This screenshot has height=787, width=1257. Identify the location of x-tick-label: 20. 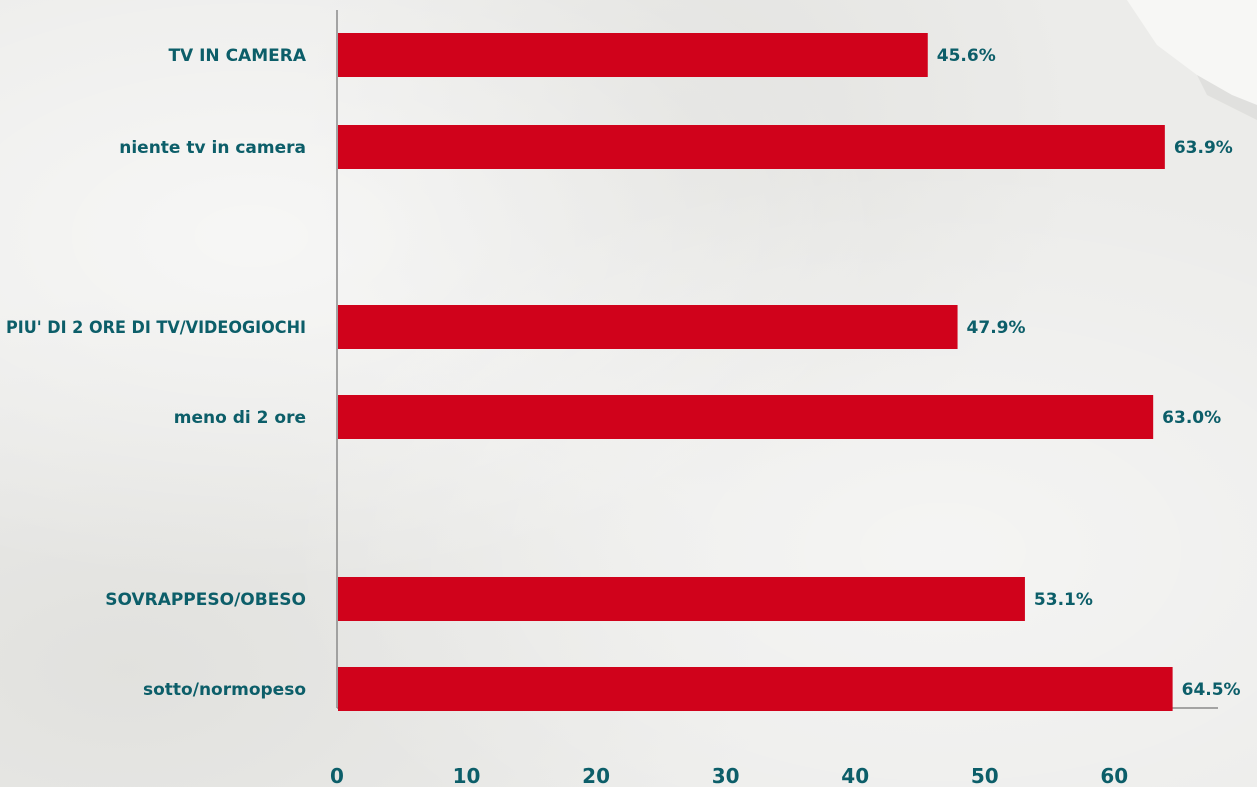
(596, 775).